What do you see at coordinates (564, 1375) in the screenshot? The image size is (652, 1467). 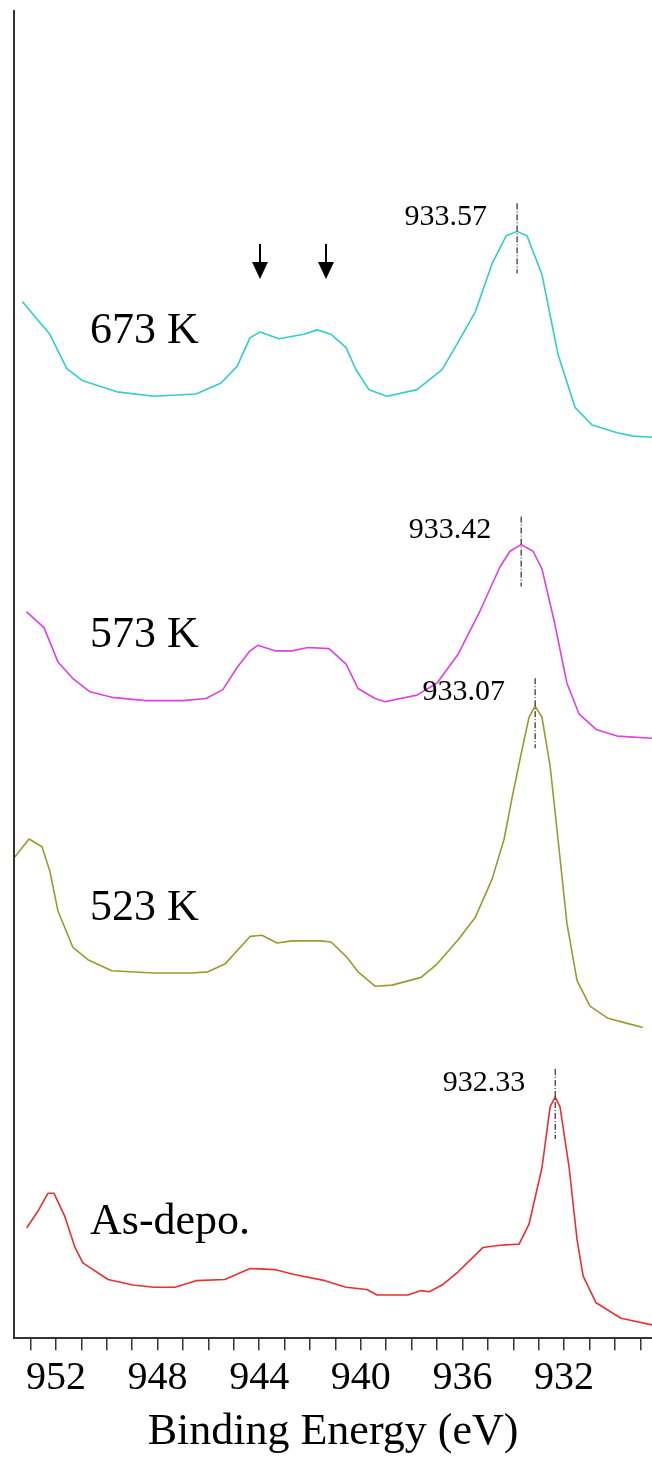 I see `x-tick-label: 932` at bounding box center [564, 1375].